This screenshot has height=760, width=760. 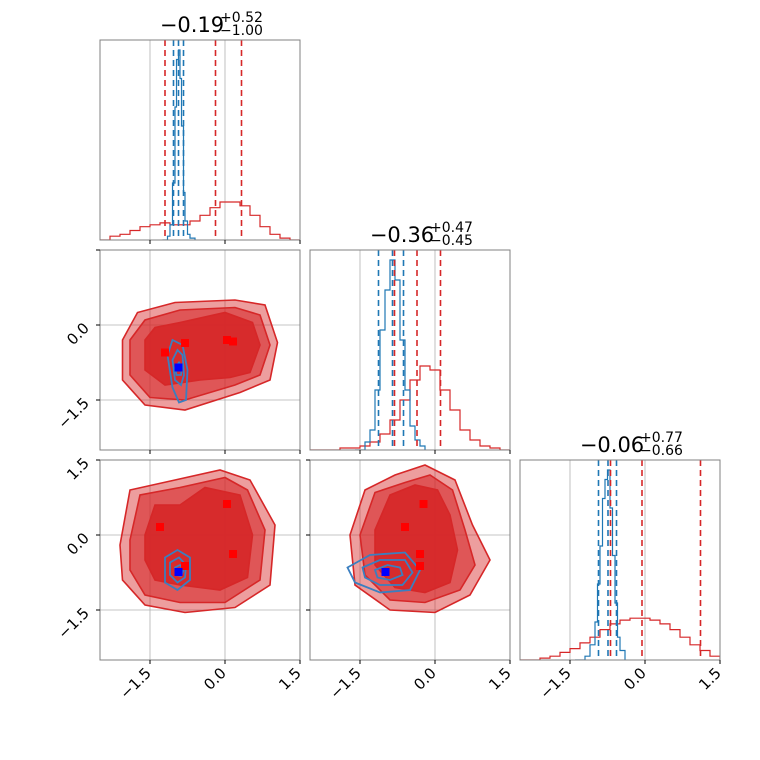 What do you see at coordinates (241, 18) in the screenshot?
I see `title-upper-error: +0.52` at bounding box center [241, 18].